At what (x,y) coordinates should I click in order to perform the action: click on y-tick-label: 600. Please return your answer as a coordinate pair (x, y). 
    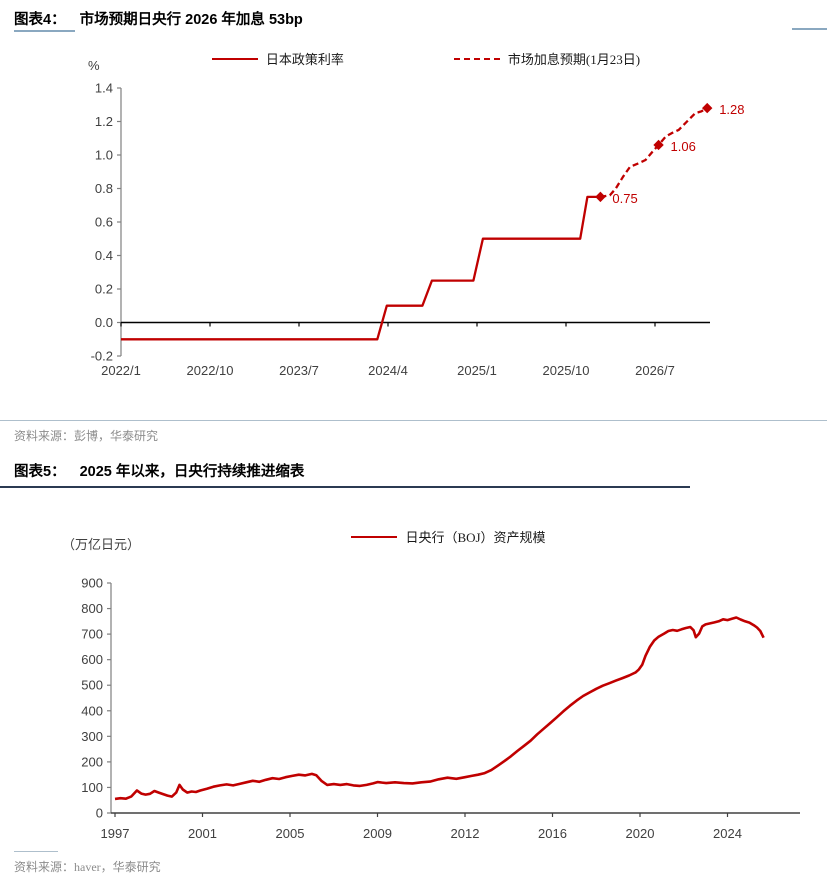
    Looking at the image, I should click on (92, 659).